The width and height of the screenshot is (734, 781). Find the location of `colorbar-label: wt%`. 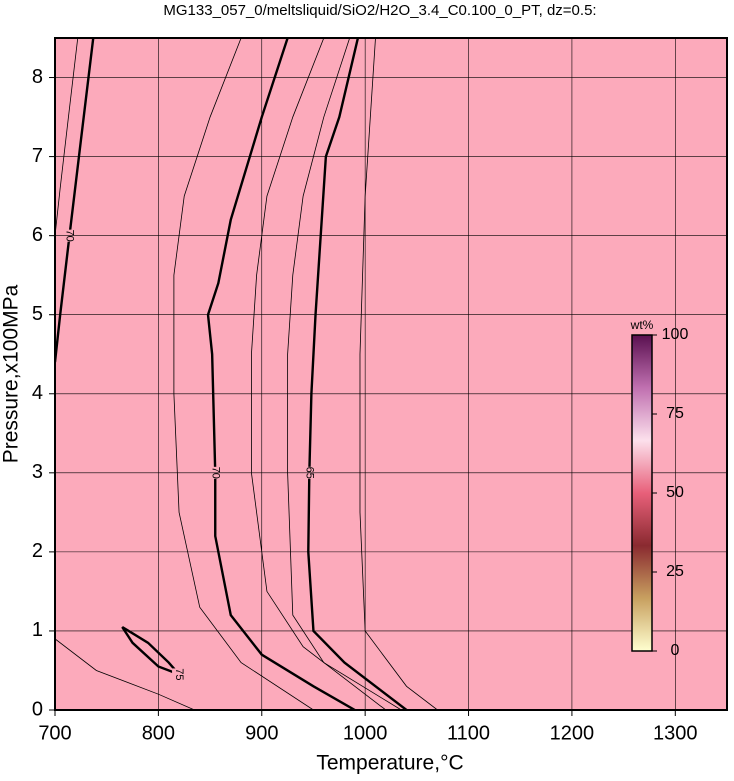

colorbar-label: wt% is located at coordinates (642, 325).